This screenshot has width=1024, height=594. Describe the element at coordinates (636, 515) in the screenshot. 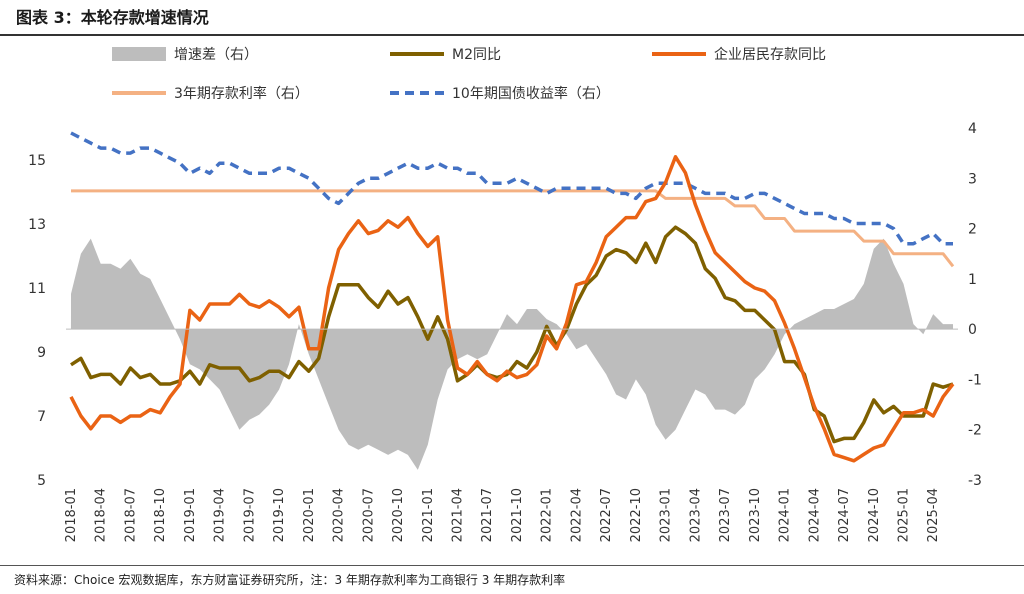

I see `x-axis-tick-label: 2022-10` at that location.